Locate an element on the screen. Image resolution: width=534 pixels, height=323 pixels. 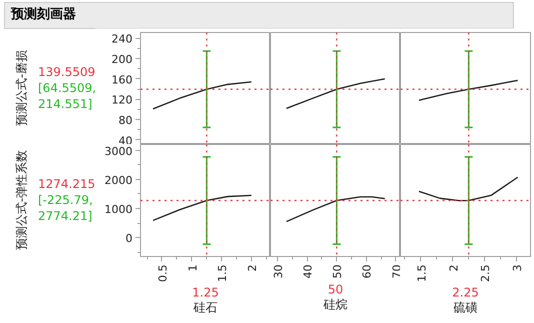
text: 50 is located at coordinates (336, 289).